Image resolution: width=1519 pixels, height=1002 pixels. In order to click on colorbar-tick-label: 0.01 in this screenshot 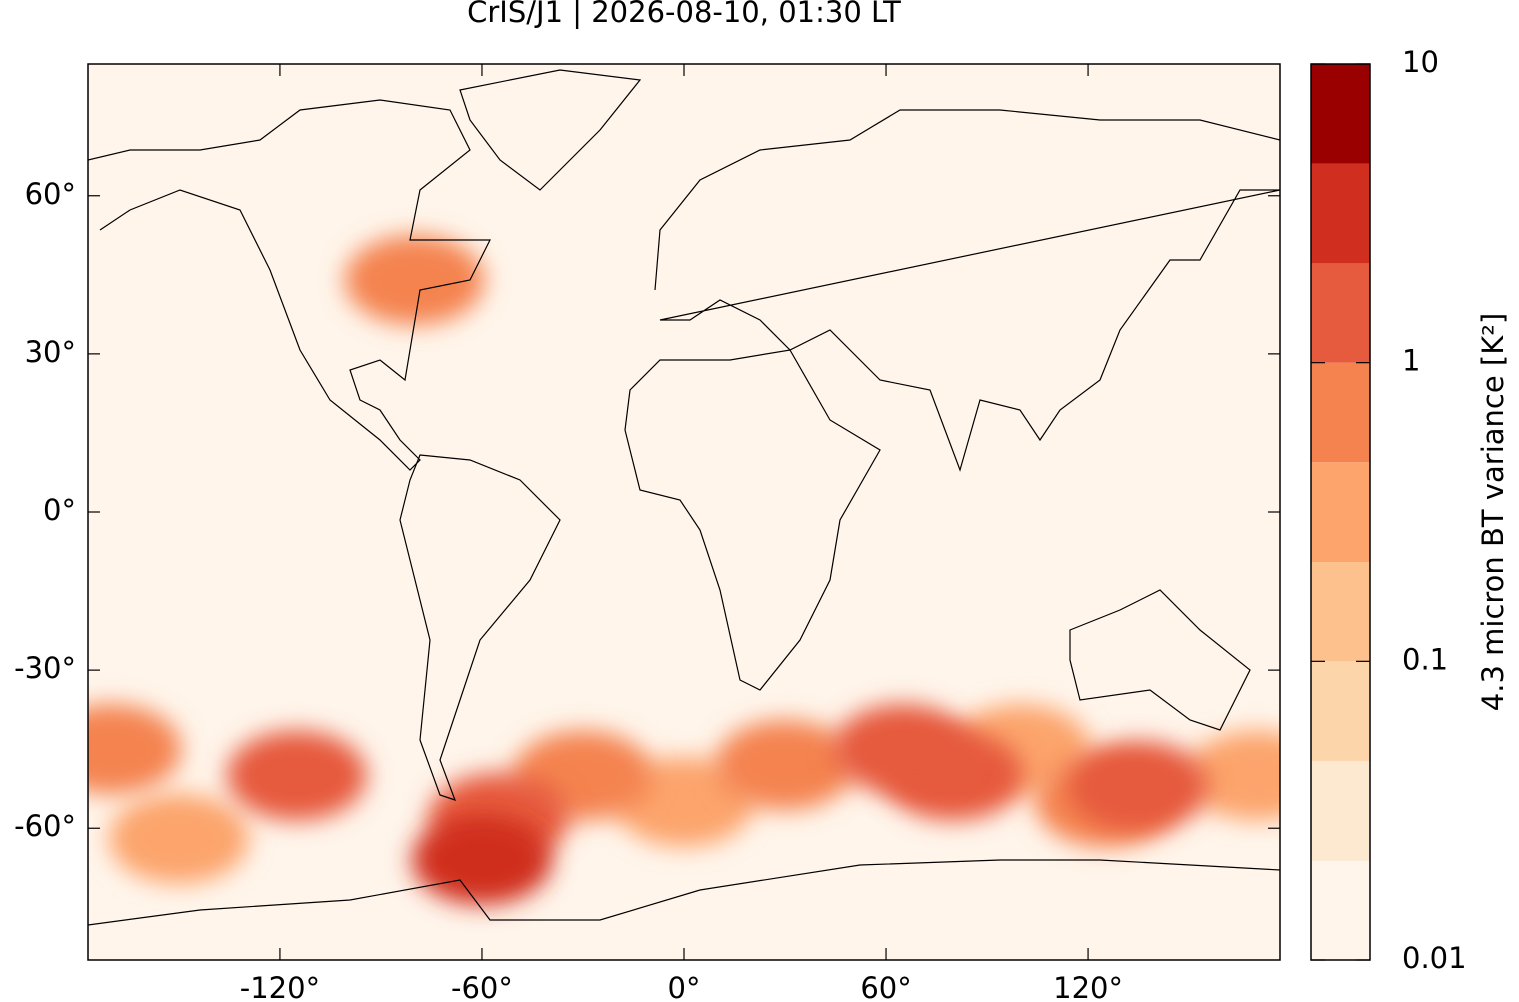, I will do `click(1434, 958)`.